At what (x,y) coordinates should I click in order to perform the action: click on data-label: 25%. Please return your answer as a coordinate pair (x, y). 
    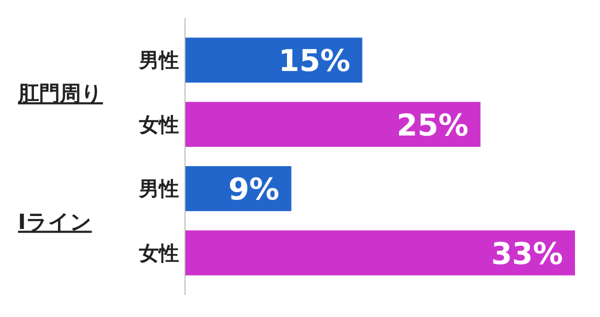
    Looking at the image, I should click on (432, 126).